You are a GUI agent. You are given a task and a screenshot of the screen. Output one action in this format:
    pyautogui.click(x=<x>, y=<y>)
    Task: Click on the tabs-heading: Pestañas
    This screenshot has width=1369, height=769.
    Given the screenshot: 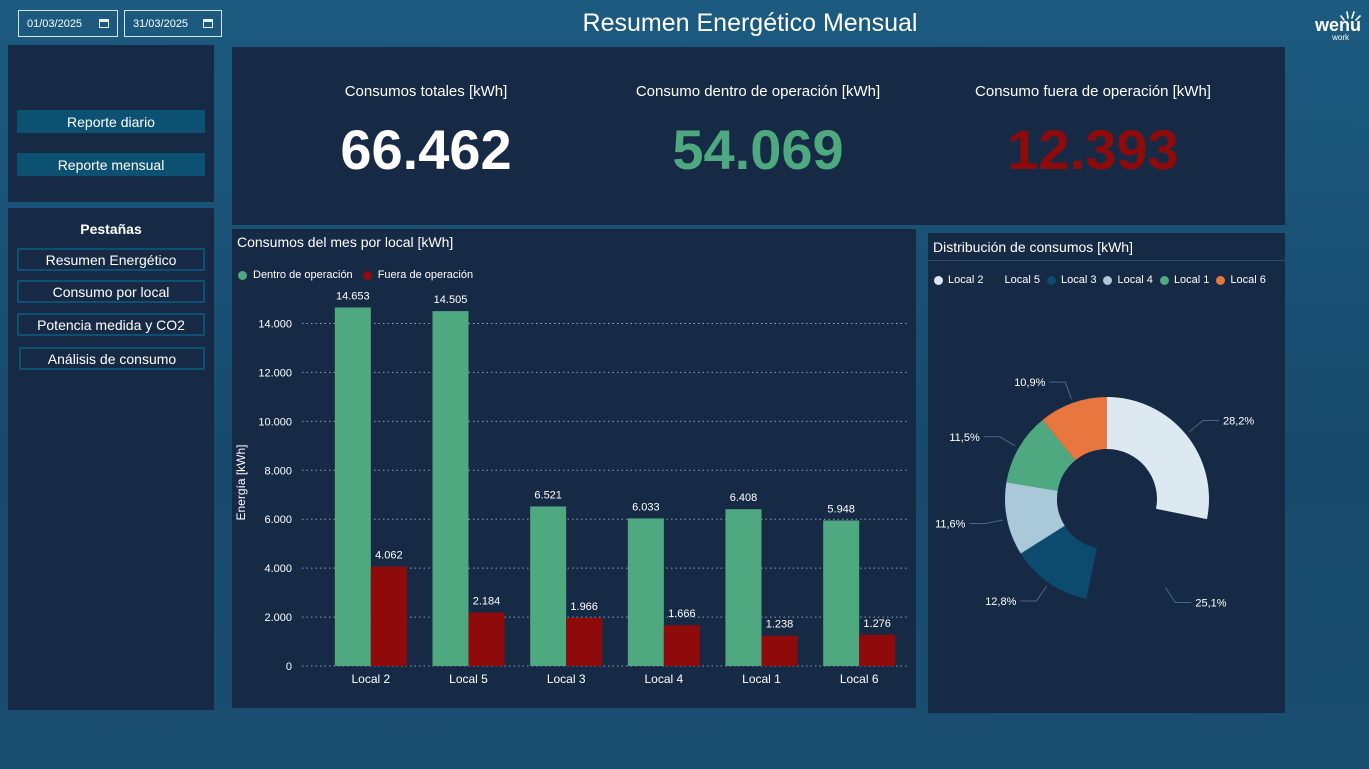 What is the action you would take?
    pyautogui.click(x=111, y=229)
    